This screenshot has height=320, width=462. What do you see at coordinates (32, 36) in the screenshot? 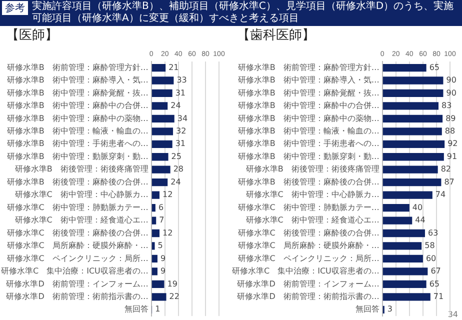
I see `text: 【医師】` at bounding box center [32, 36].